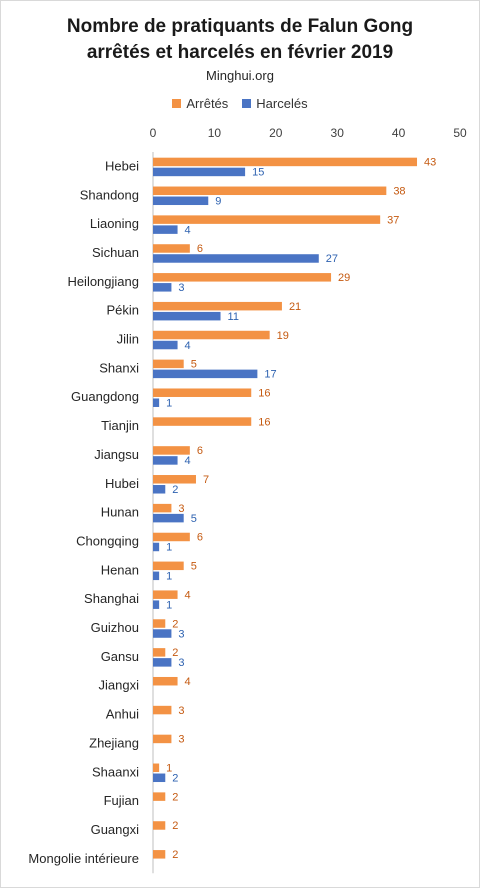  What do you see at coordinates (270, 375) in the screenshot?
I see `data-label-harceles: 17` at bounding box center [270, 375].